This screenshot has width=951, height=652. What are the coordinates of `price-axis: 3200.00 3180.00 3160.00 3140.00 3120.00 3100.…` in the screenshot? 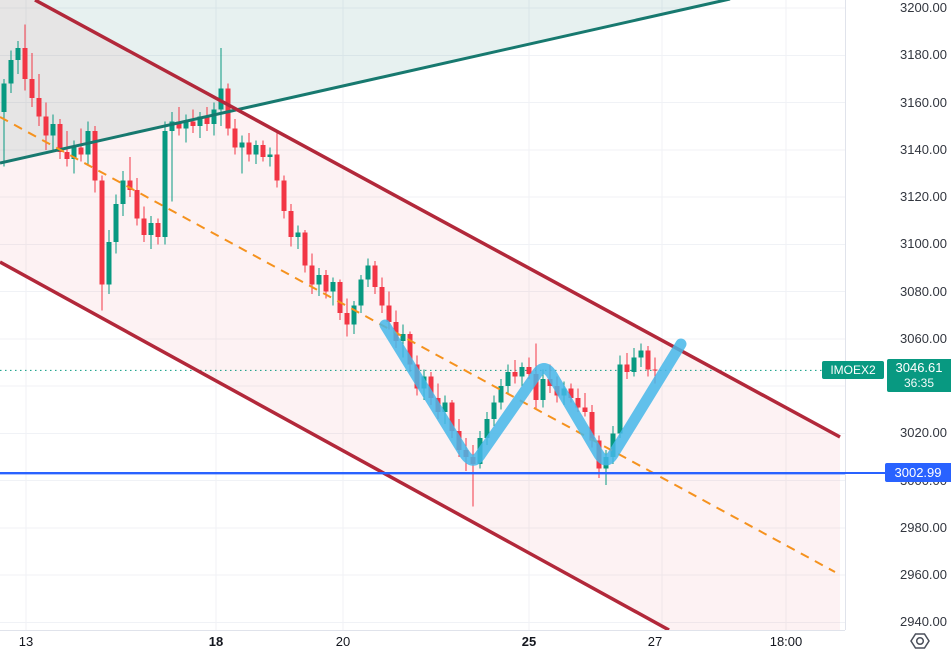 It's located at (898, 315).